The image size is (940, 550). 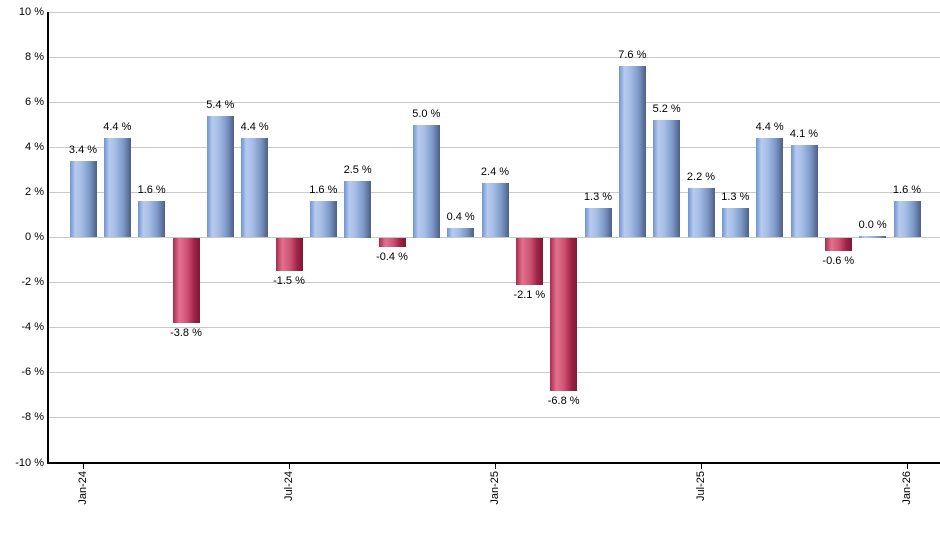 I want to click on x-axis-label: Jan-24, so click(x=83, y=488).